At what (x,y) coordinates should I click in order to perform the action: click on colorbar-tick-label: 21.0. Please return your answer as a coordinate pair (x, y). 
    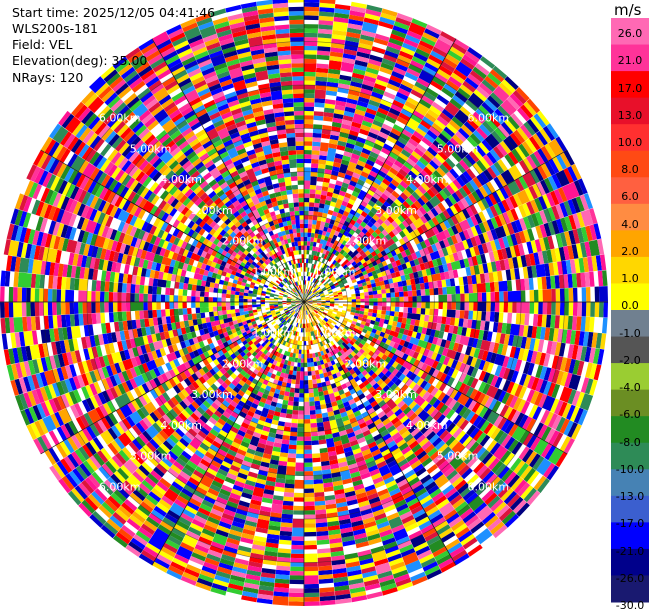
    Looking at the image, I should click on (630, 61).